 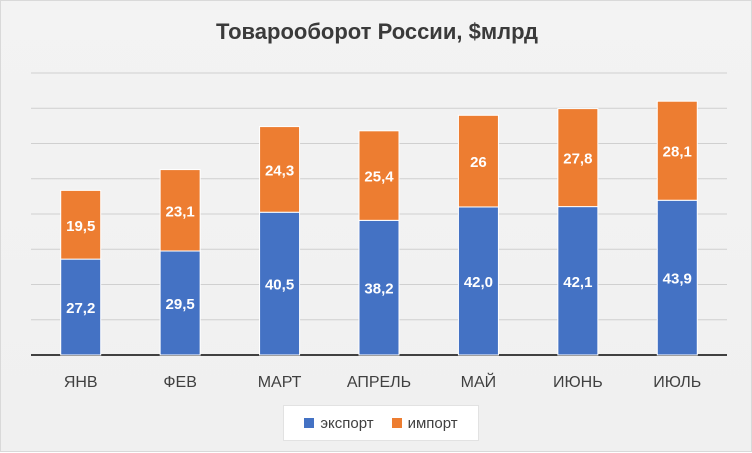 I want to click on x-tick-label: МАЙ, so click(x=479, y=381).